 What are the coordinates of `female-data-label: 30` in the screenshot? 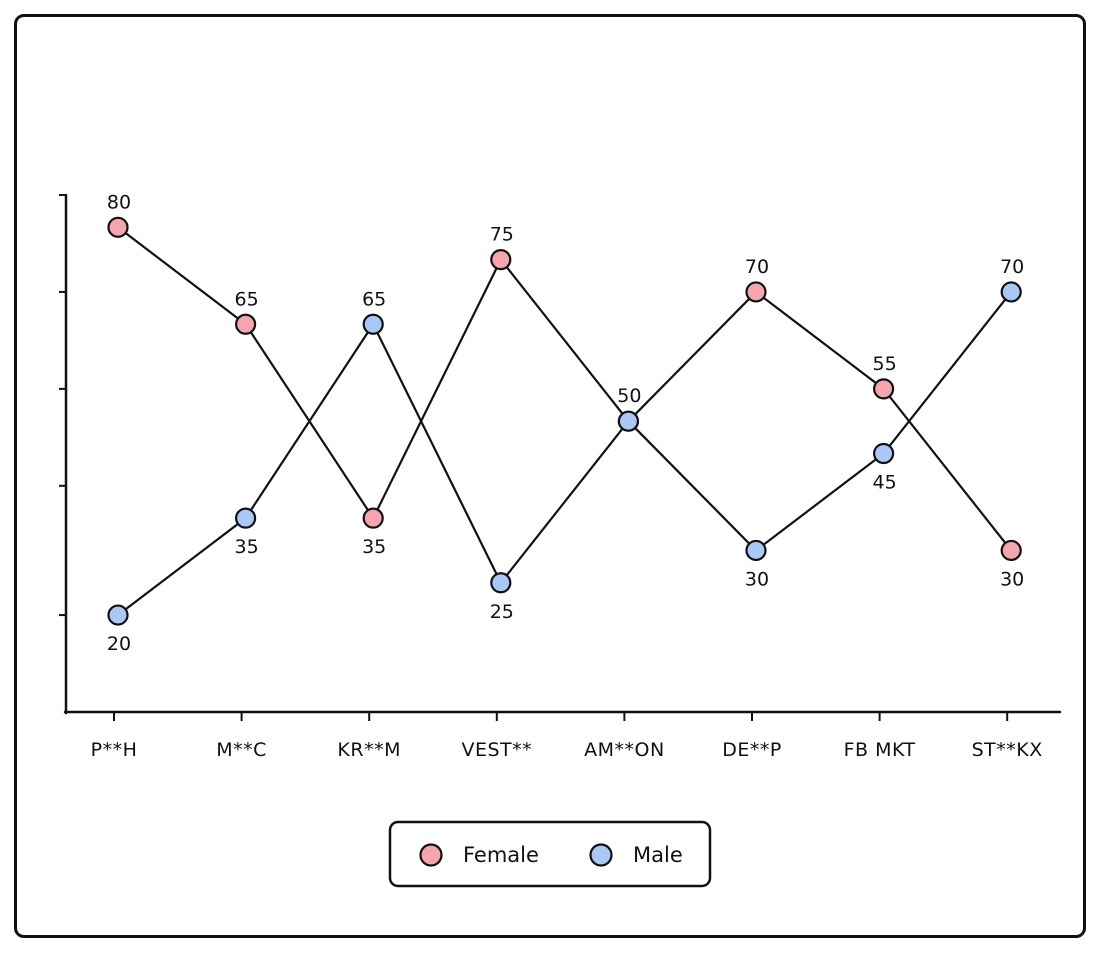 It's located at (1012, 579).